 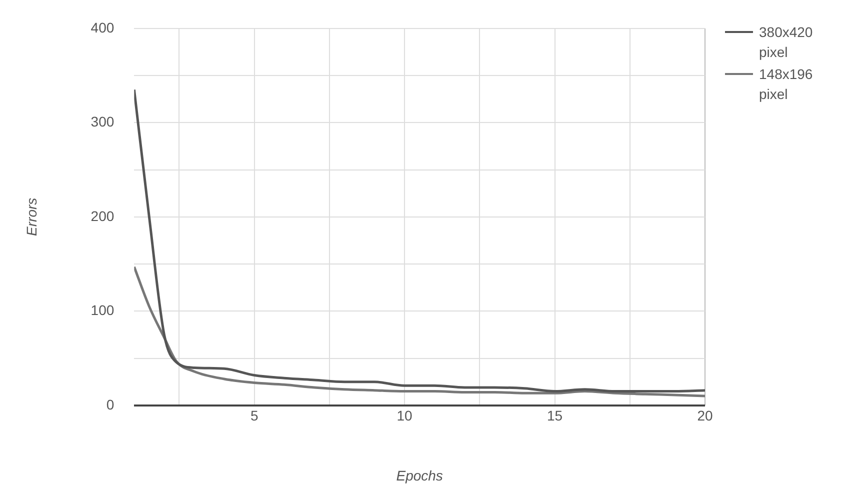 I want to click on x-tick-label: 10, so click(x=404, y=416).